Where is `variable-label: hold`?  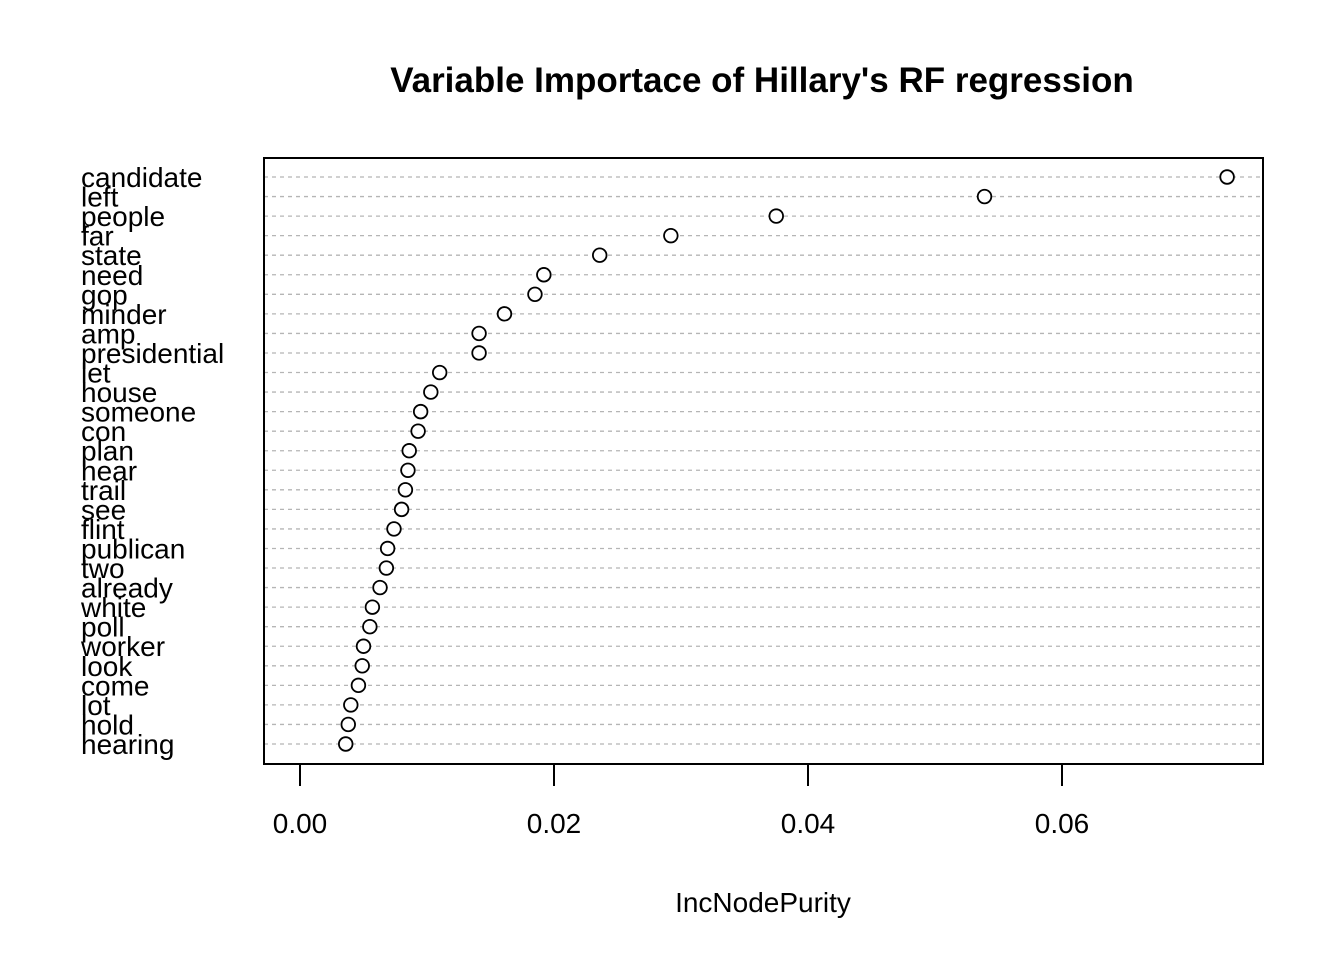
variable-label: hold is located at coordinates (107, 724).